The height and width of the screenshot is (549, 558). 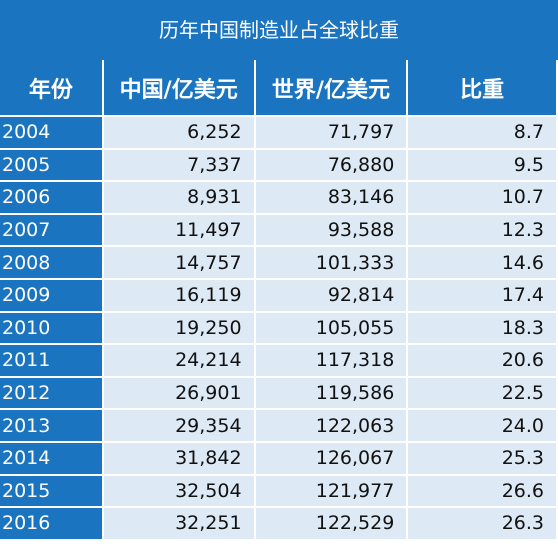 I want to click on china-value-cell: 31,842, so click(x=179, y=458).